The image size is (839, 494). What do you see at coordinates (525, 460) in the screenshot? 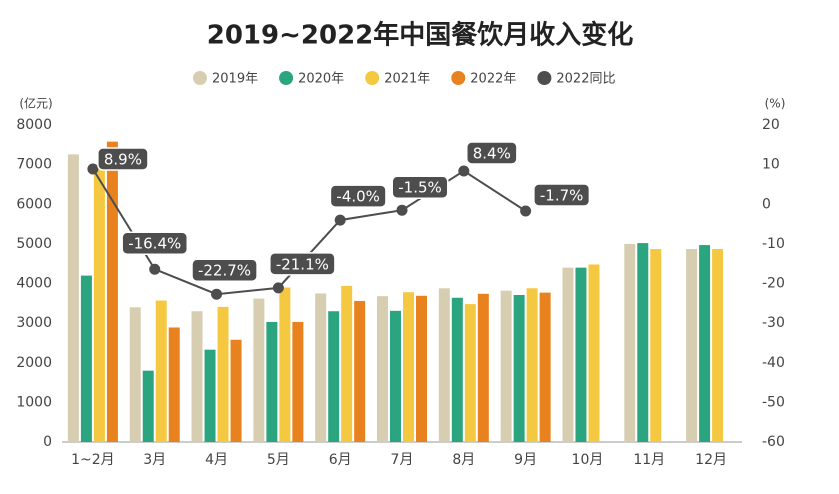
I see `x-tick-label: 9月` at bounding box center [525, 460].